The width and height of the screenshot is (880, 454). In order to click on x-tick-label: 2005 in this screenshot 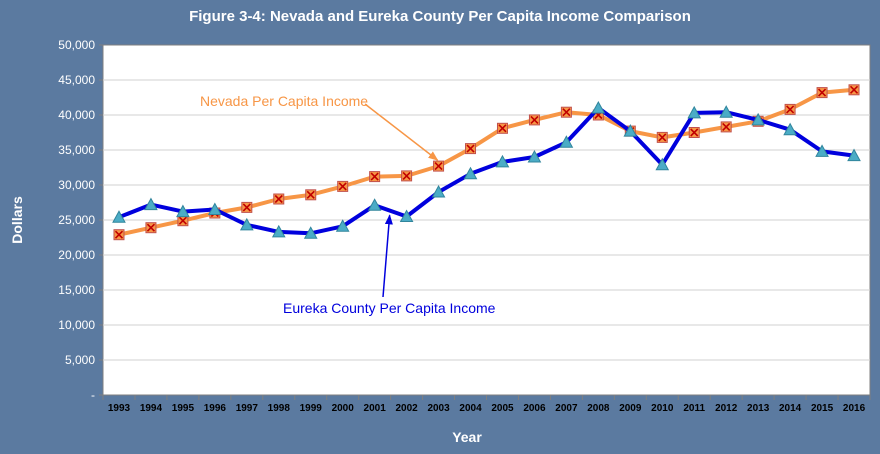, I will do `click(502, 408)`.